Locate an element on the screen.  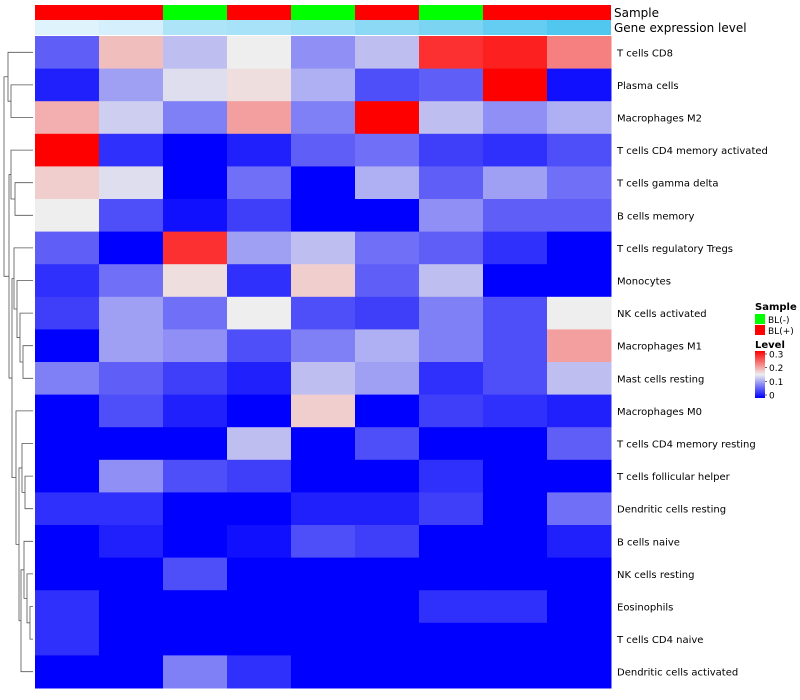
level-tick-label: 0.3 is located at coordinates (776, 356).